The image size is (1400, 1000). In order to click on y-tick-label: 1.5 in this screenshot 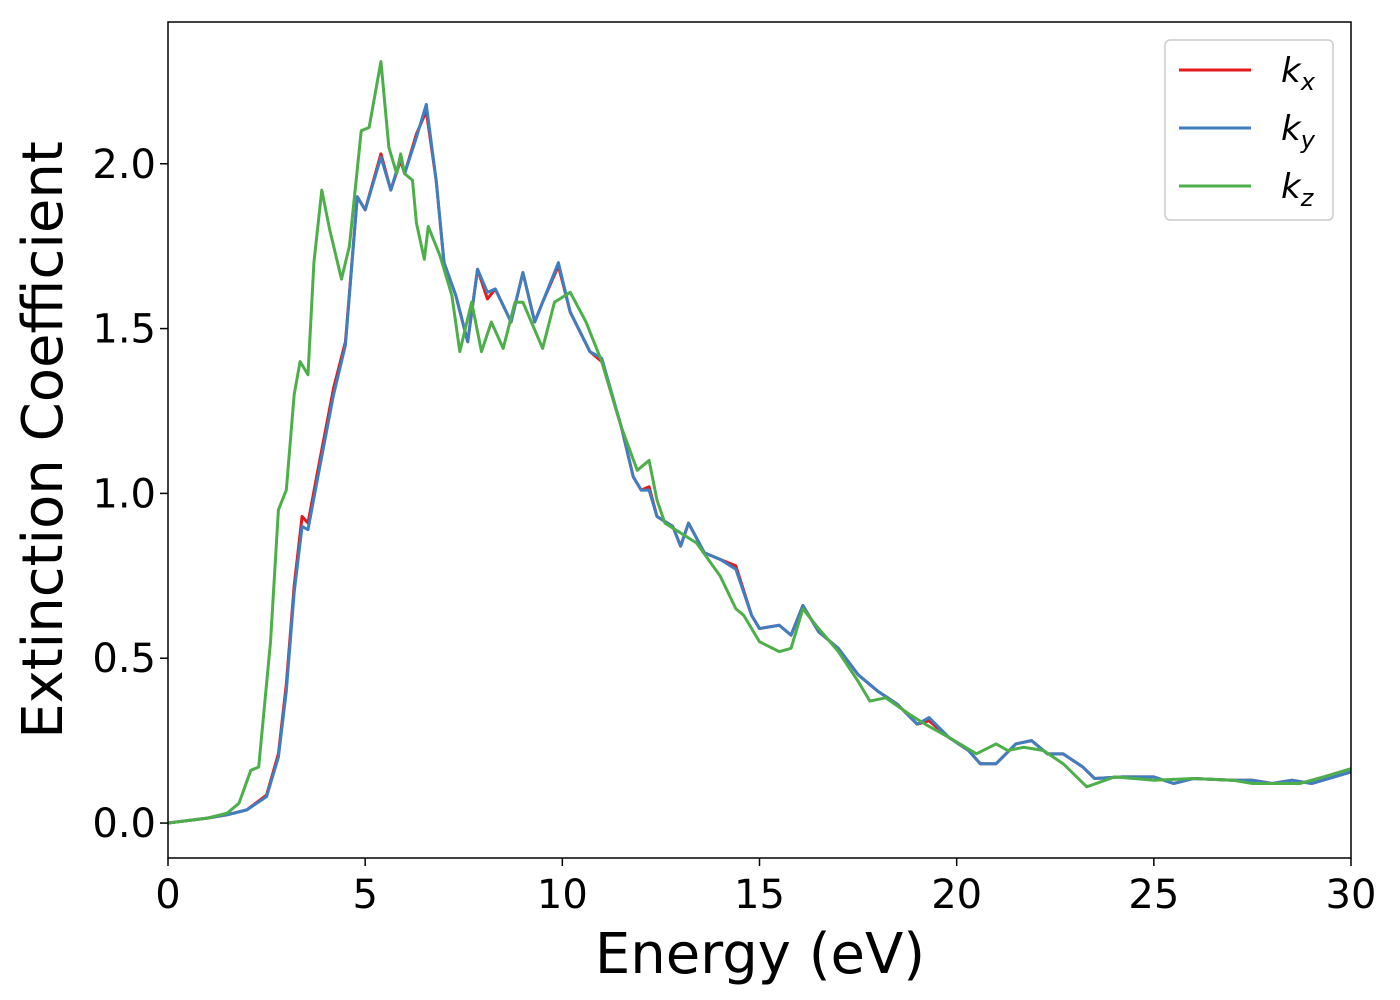, I will do `click(124, 330)`.